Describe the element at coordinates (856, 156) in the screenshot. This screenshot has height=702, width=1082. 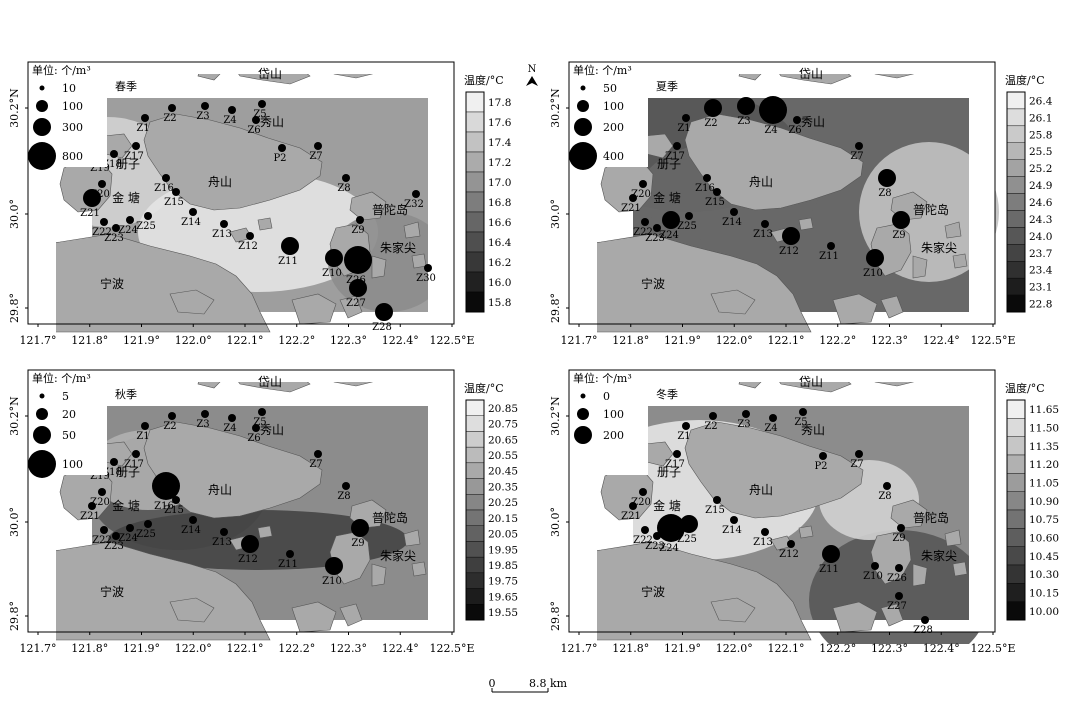
I see `station-label: Z7` at that location.